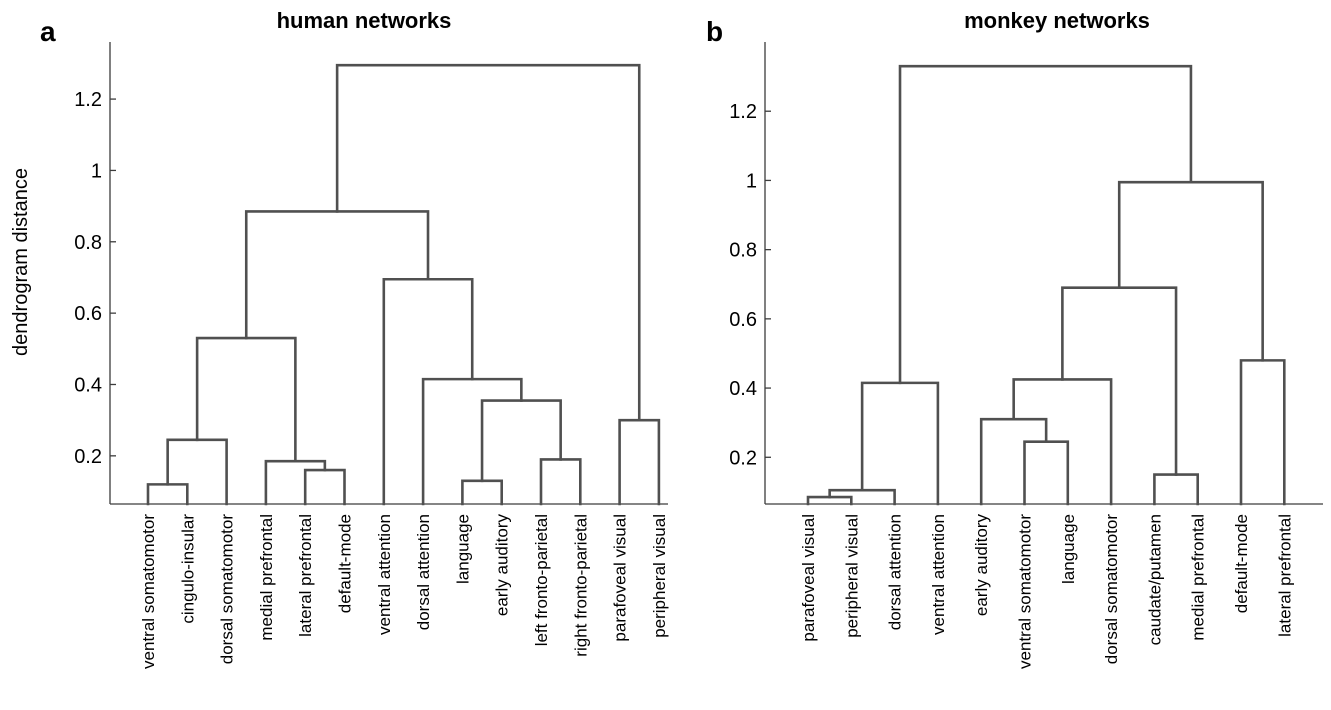  Describe the element at coordinates (808, 578) in the screenshot. I see `panel-b-leaf-label: parafoveal visual` at that location.